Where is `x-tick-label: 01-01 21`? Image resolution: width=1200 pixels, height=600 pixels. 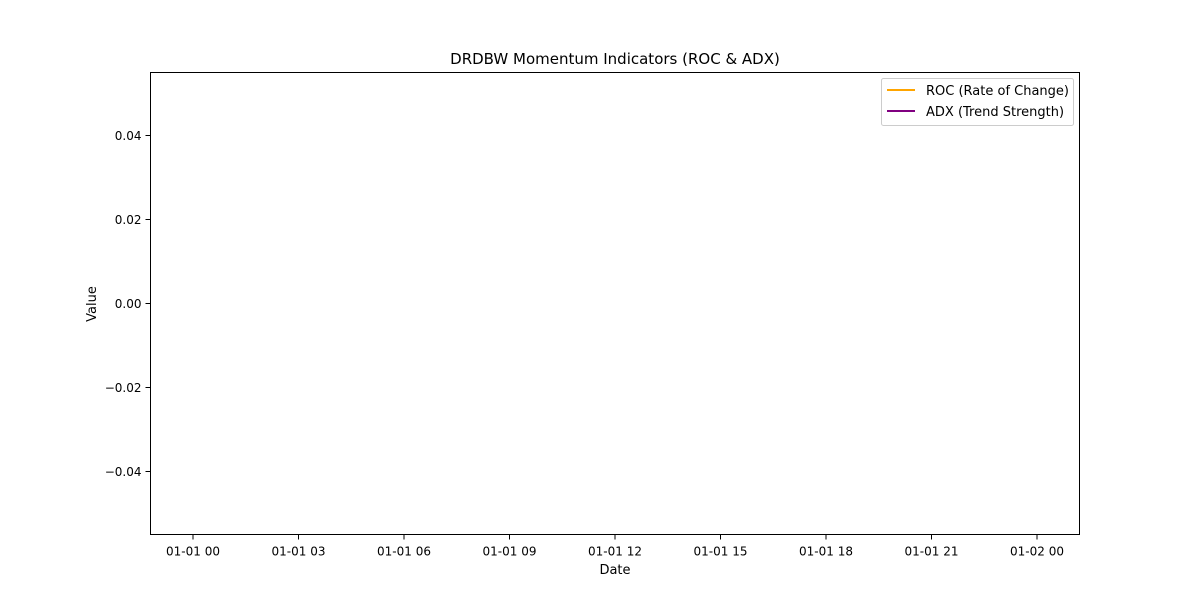 x-tick-label: 01-01 21 is located at coordinates (932, 552).